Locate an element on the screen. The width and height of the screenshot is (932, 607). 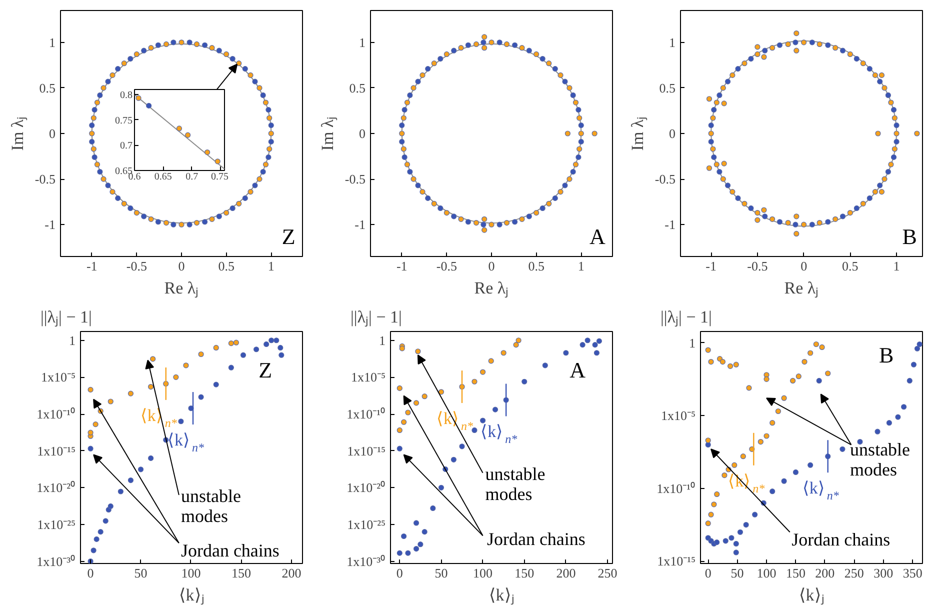
x-tick-label: 0 is located at coordinates (804, 266).